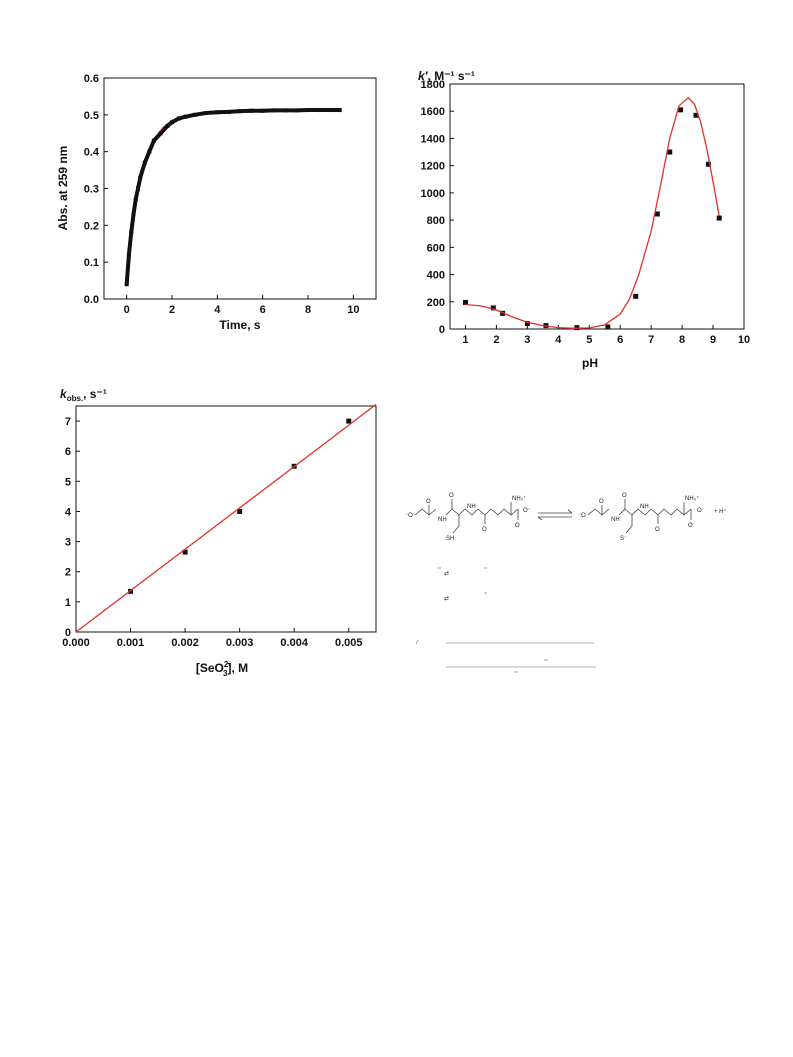 The image size is (793, 1057). I want to click on y-tick-label: 5, so click(68, 482).